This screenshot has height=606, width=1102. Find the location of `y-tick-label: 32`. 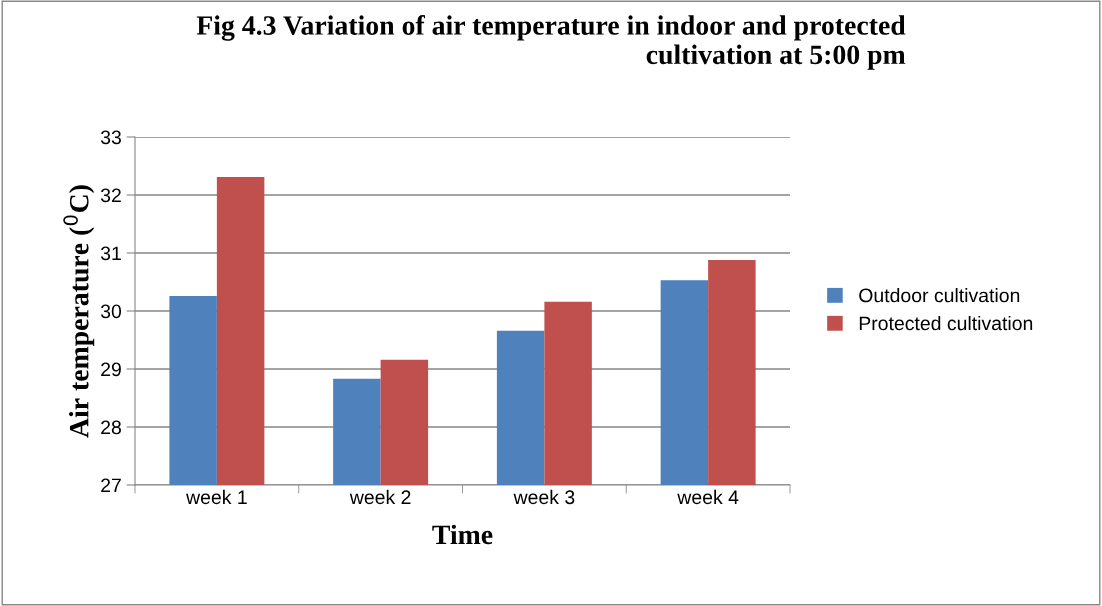

y-tick-label: 32 is located at coordinates (110, 195).